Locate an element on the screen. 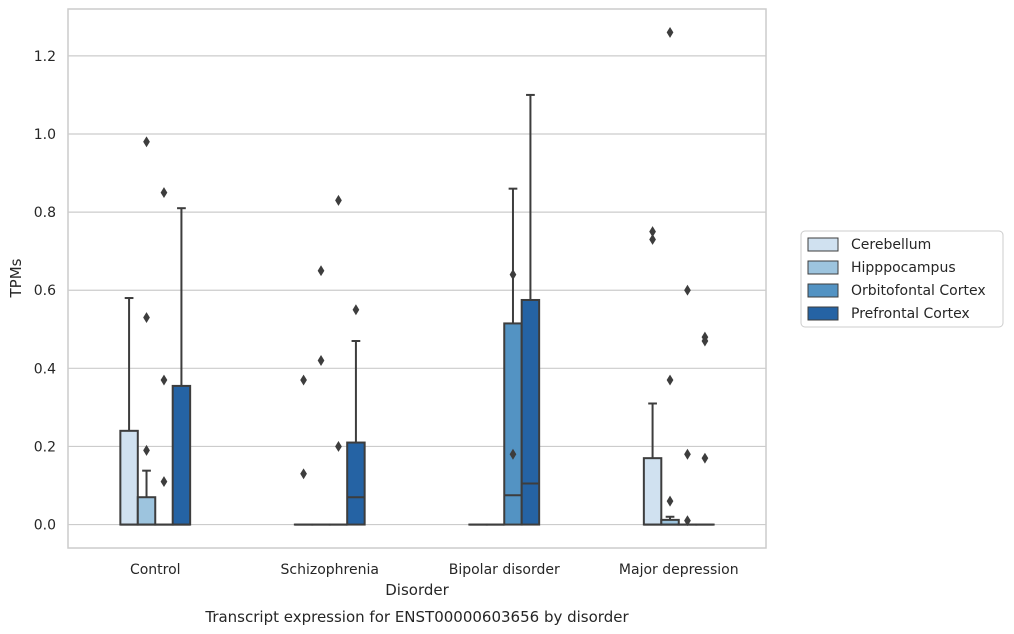 Image resolution: width=1014 pixels, height=634 pixels. legend-item: Orbitofontal Cortex is located at coordinates (896, 291).